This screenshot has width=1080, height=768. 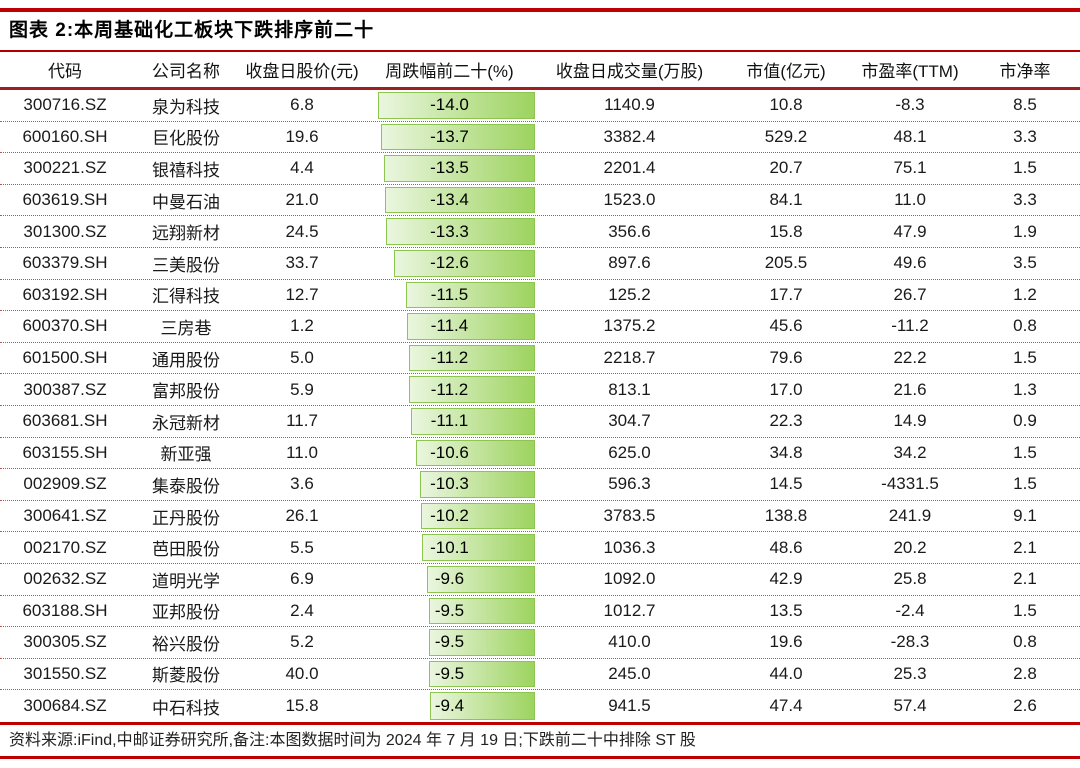 I want to click on weekly-change-cell: -10.6, so click(x=449, y=453).